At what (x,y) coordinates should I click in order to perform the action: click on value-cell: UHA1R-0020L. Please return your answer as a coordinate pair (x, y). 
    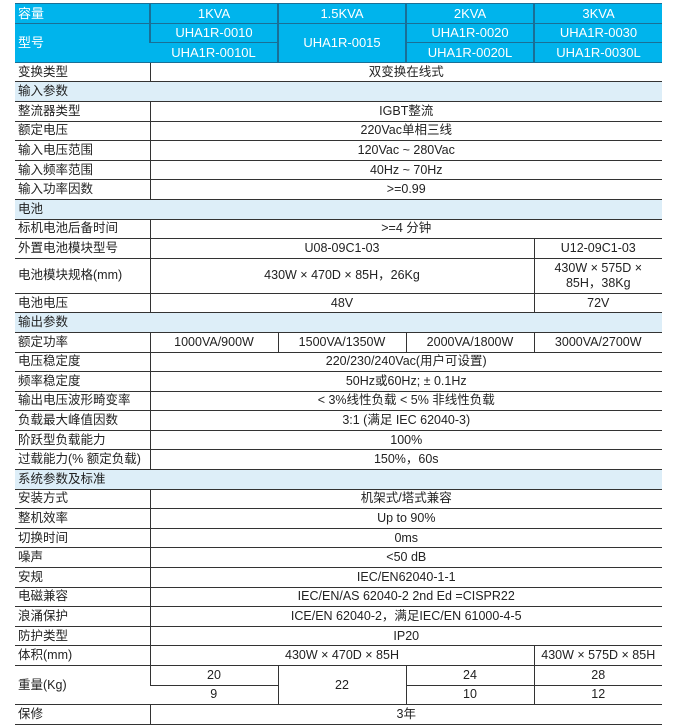
    Looking at the image, I should click on (469, 52).